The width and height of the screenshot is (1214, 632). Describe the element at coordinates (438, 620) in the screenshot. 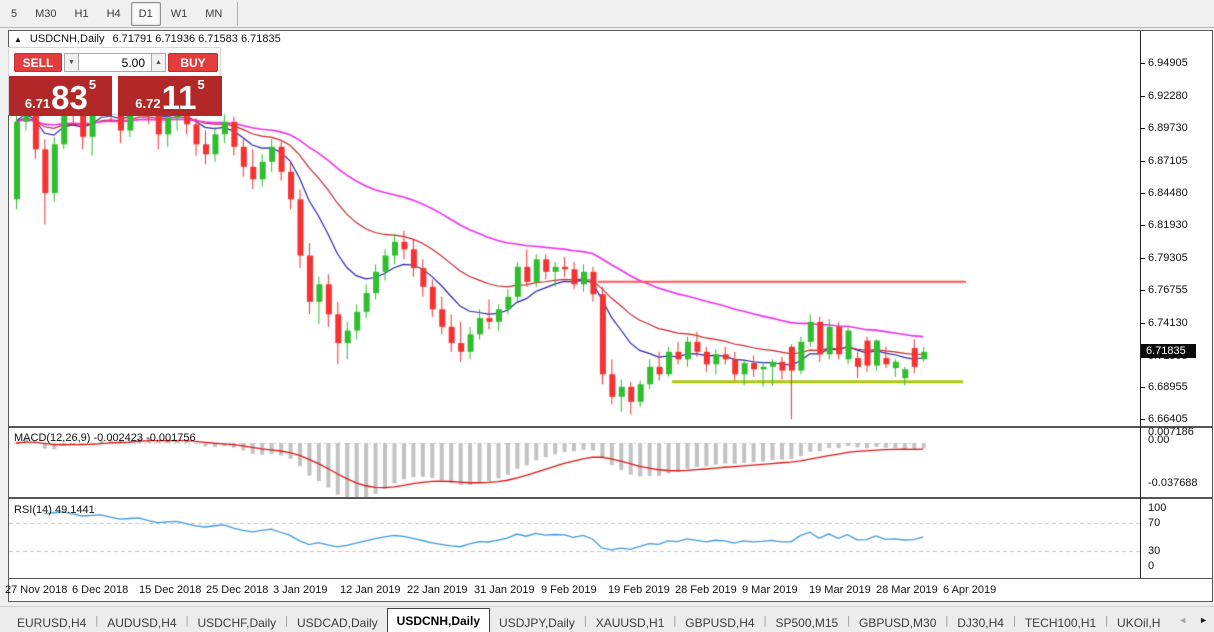

I see `tab-usdcnh-daily: USDCNH,Daily` at that location.